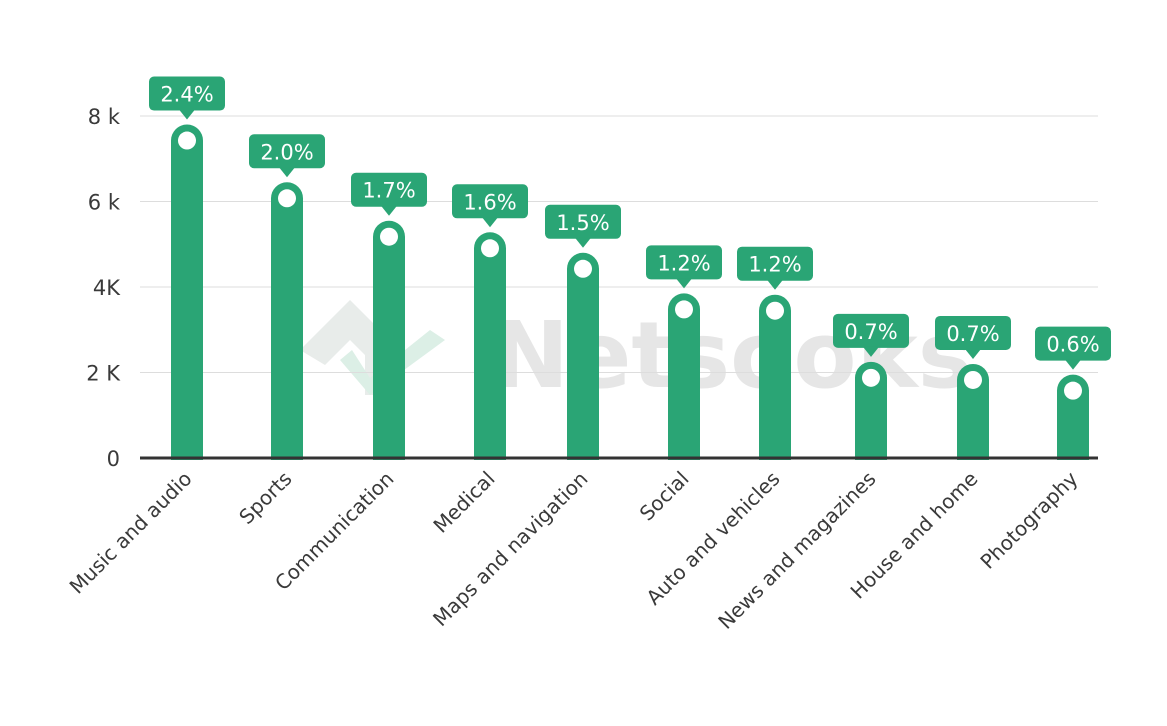 This screenshot has height=726, width=1167. I want to click on data-label: 0.6%, so click(1073, 348).